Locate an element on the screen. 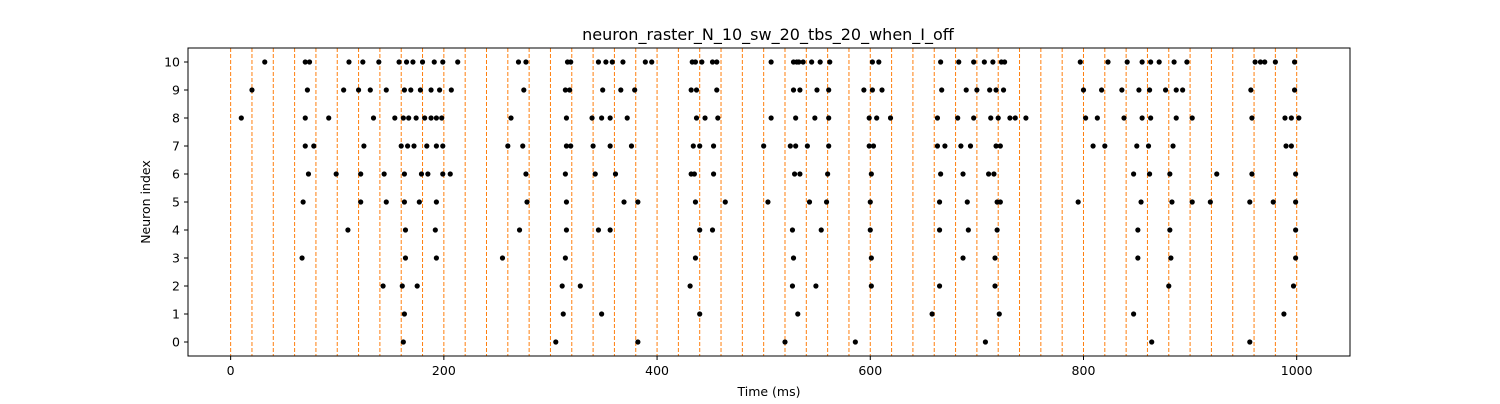 The width and height of the screenshot is (1500, 404). y-tick-label: 10 is located at coordinates (172, 62).